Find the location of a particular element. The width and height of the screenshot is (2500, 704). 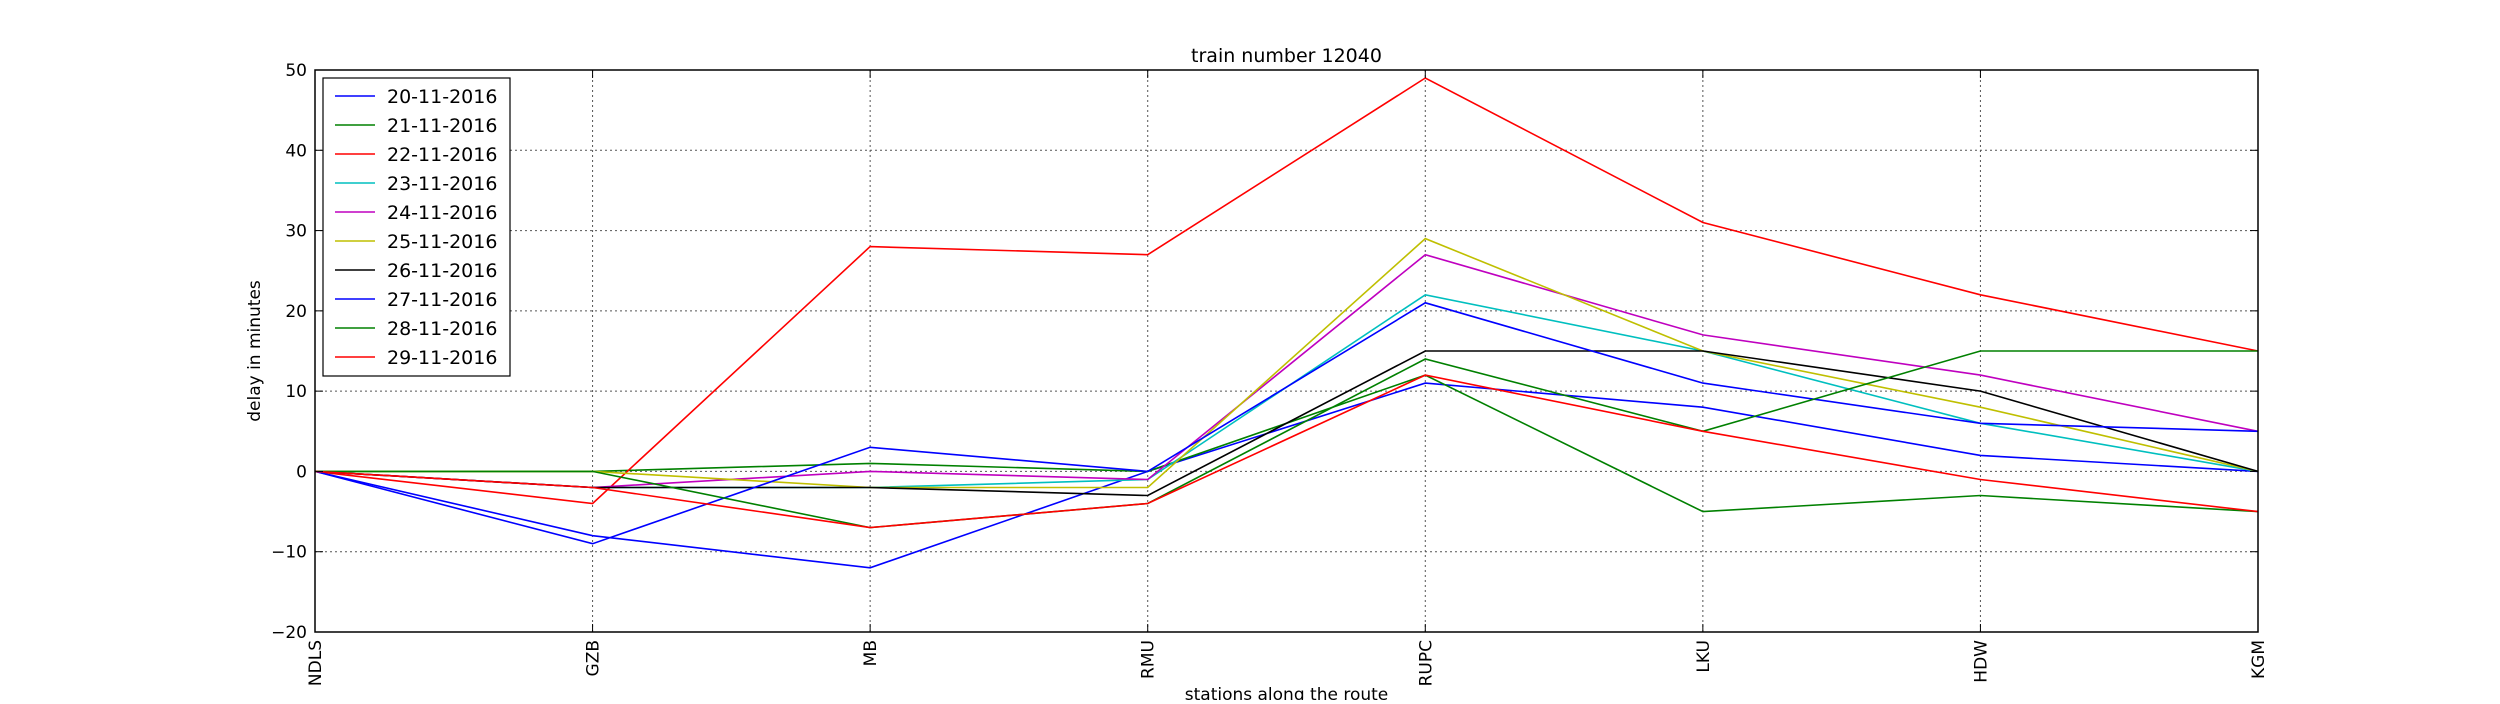

y-tick-label: 20 is located at coordinates (296, 312).